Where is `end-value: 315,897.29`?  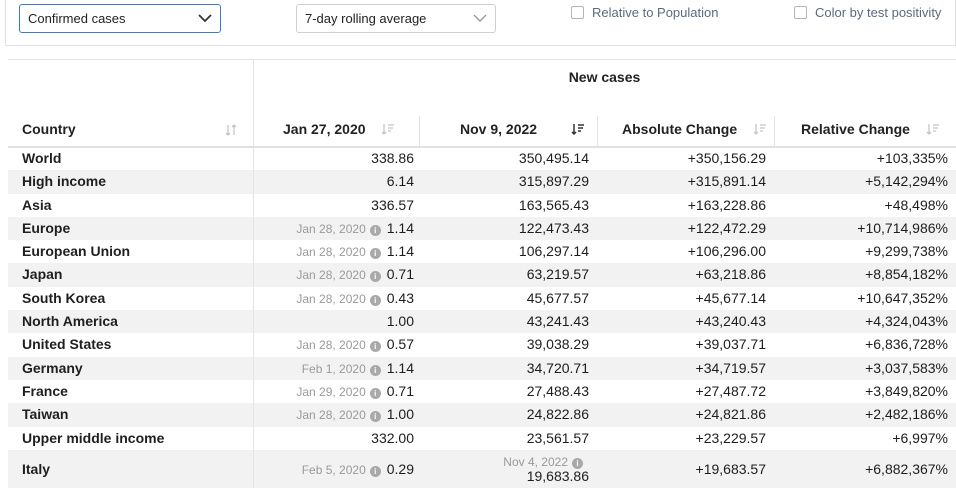 end-value: 315,897.29 is located at coordinates (553, 181).